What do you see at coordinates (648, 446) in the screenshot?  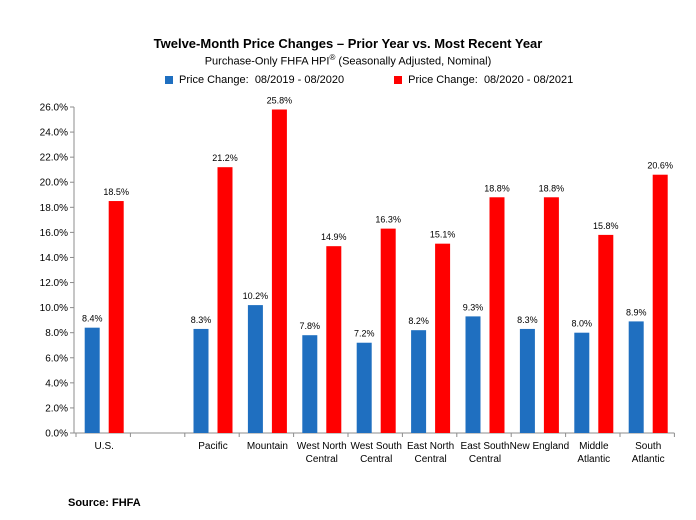 I see `x-tick-label: South` at bounding box center [648, 446].